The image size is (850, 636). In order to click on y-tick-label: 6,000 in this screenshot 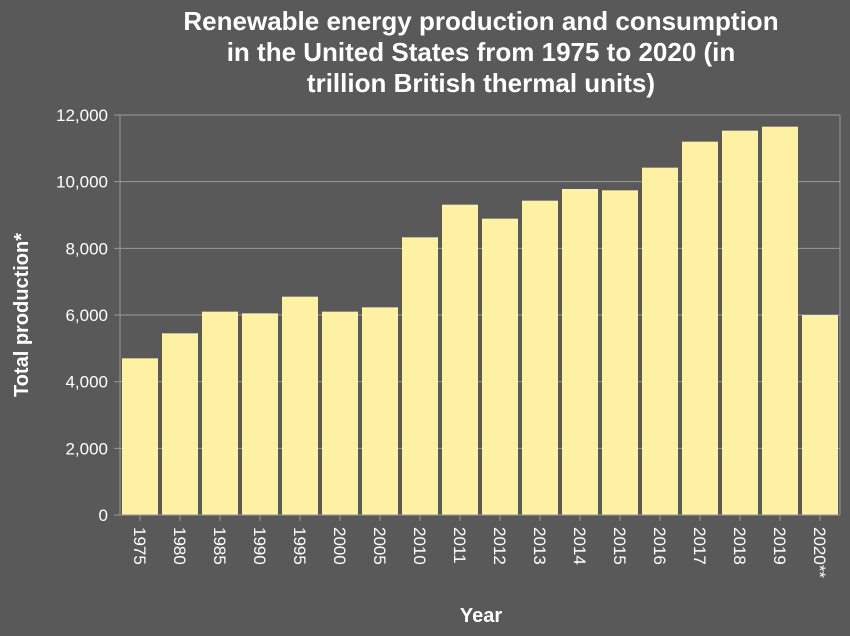, I will do `click(86, 315)`.